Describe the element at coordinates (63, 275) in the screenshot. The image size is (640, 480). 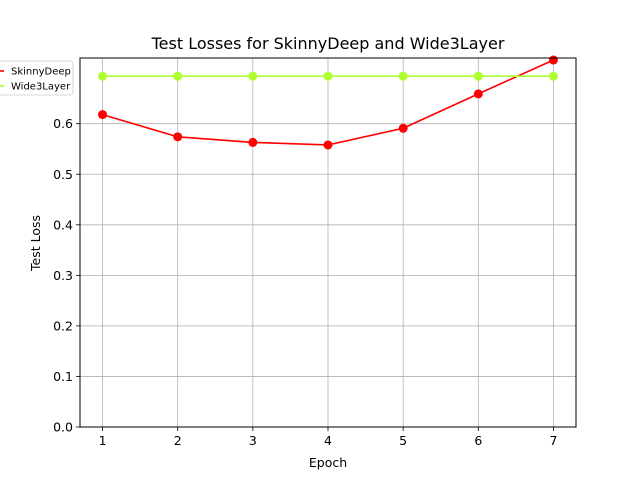
I see `y-tick-label: 0.3` at that location.